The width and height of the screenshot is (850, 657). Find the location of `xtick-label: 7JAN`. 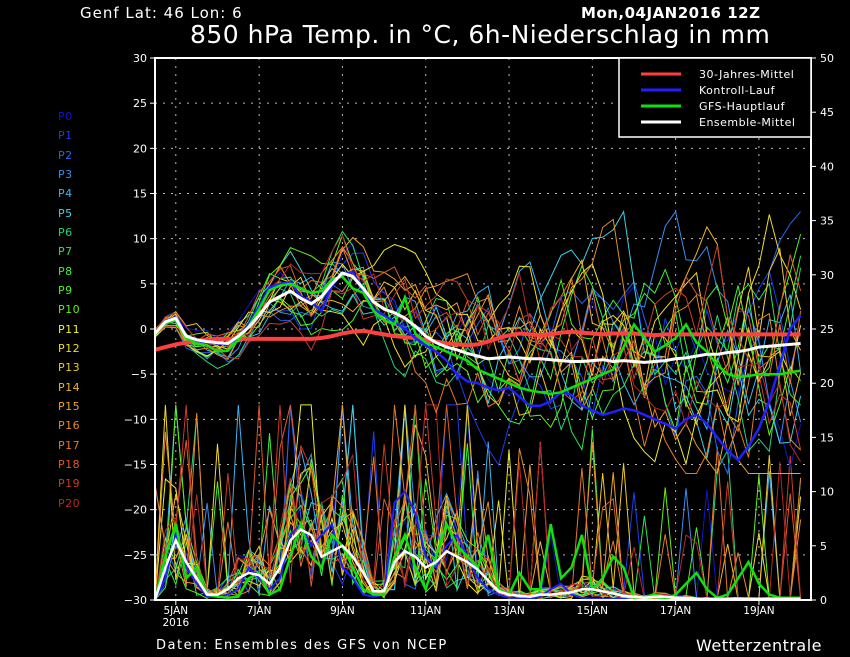

xtick-label: 7JAN is located at coordinates (259, 611).